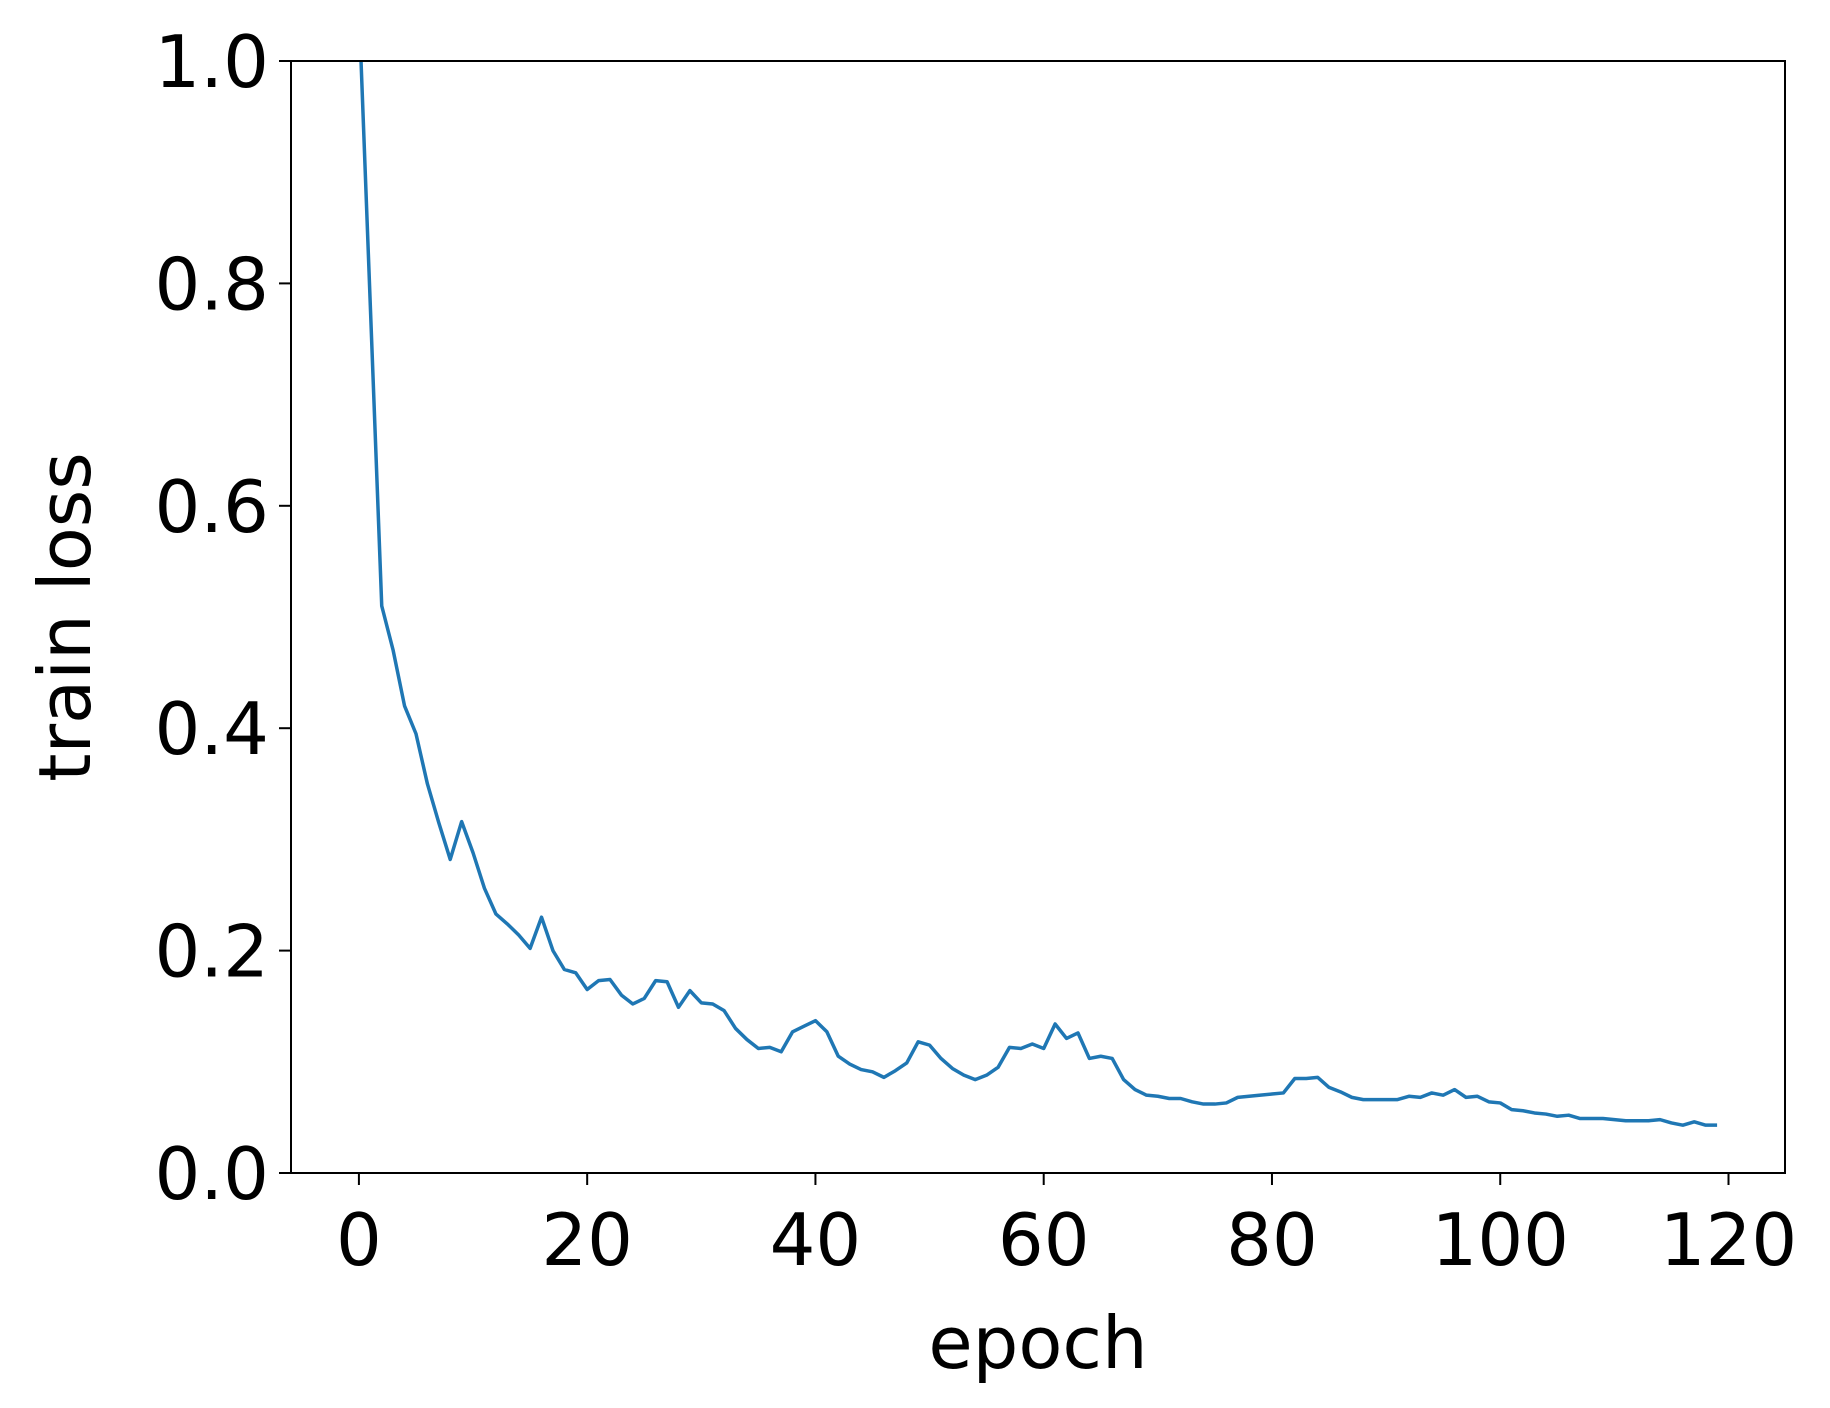 Image resolution: width=1830 pixels, height=1408 pixels. Describe the element at coordinates (1044, 1240) in the screenshot. I see `x-tick-label: 60` at that location.